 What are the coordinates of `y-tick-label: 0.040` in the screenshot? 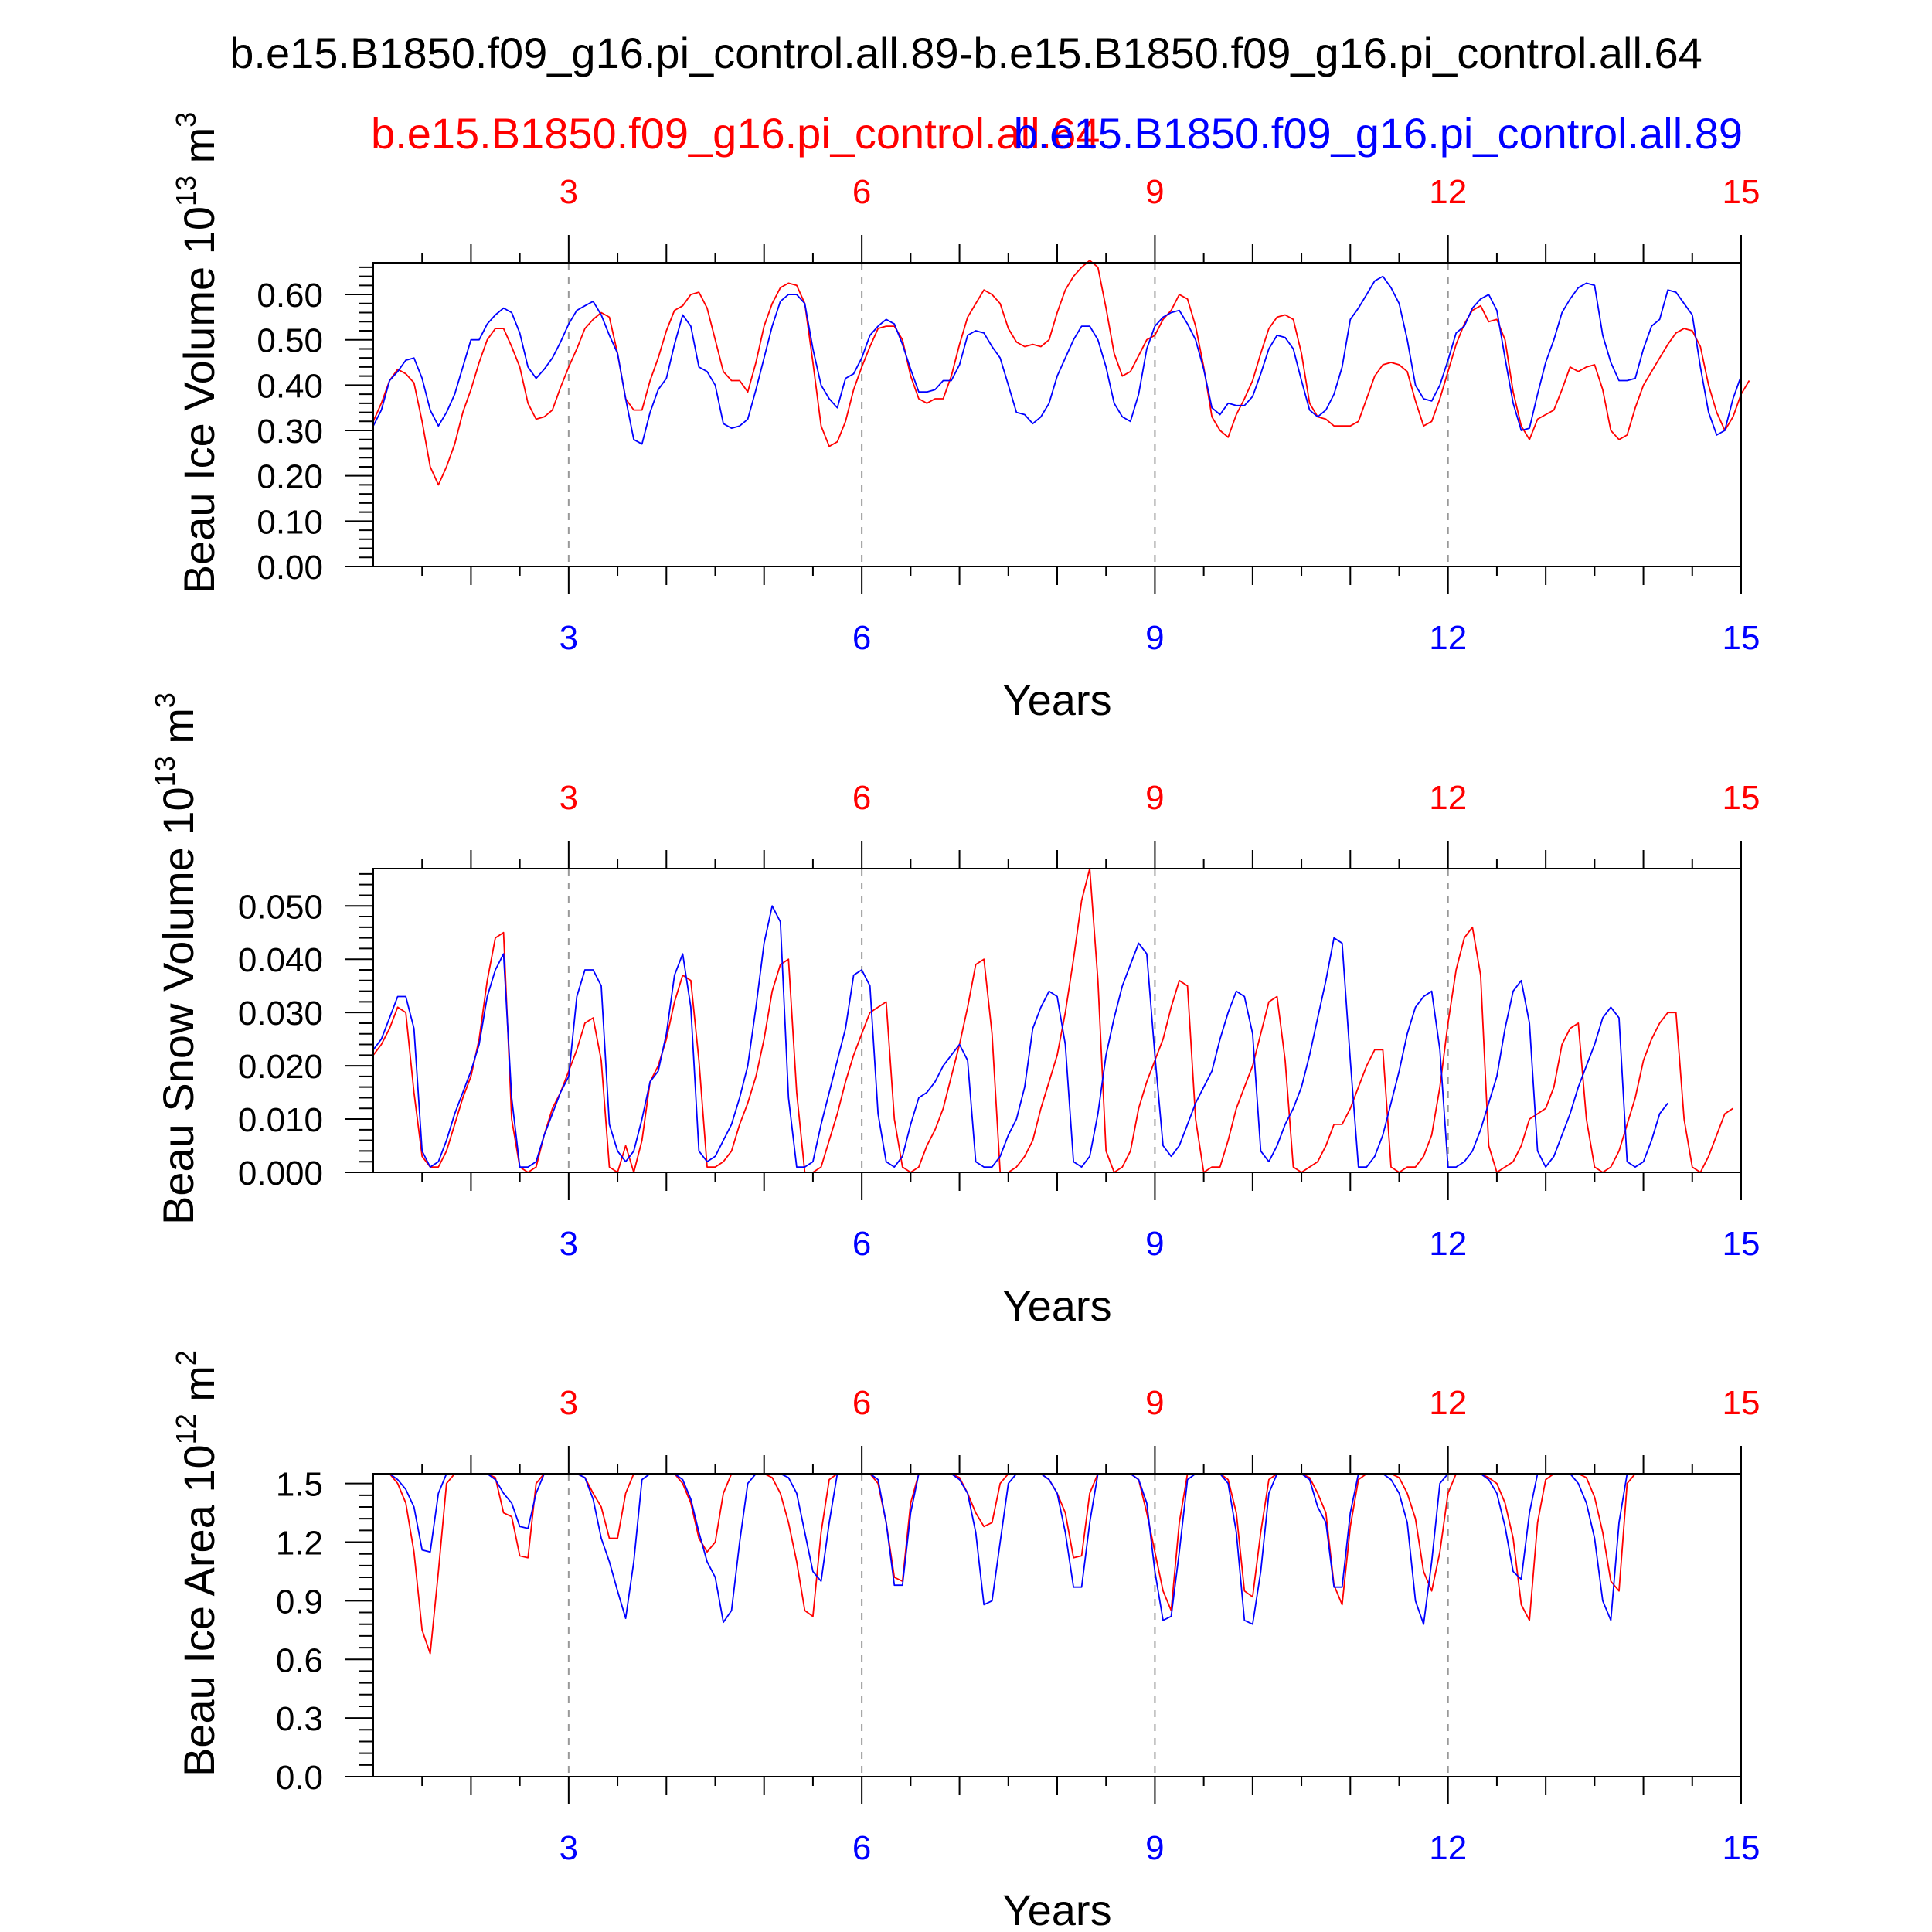 It's located at (280, 960).